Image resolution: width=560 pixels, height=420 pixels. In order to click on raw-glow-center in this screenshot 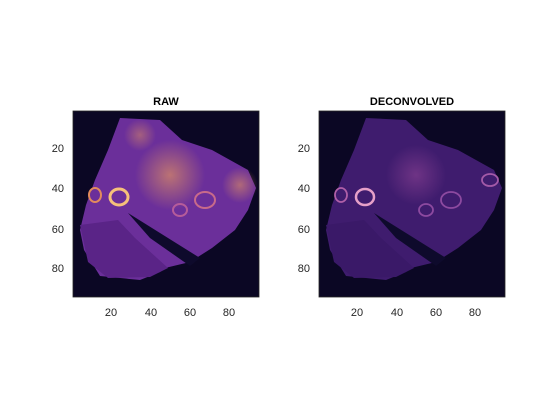, I will do `click(170, 175)`.